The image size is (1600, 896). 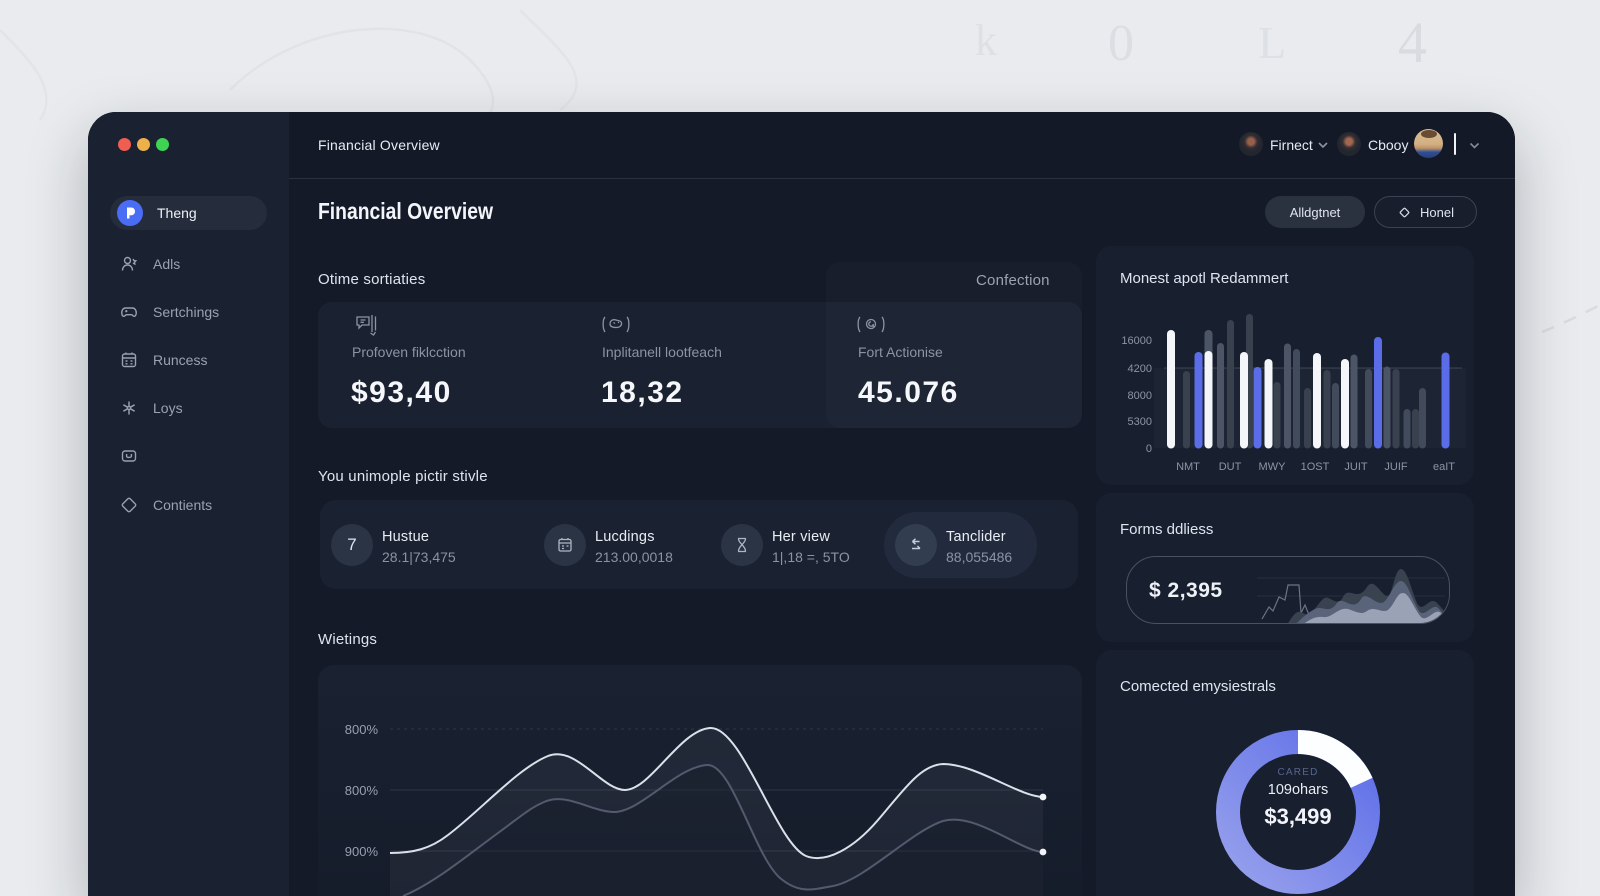 What do you see at coordinates (1188, 467) in the screenshot?
I see `svg-text: NMT` at bounding box center [1188, 467].